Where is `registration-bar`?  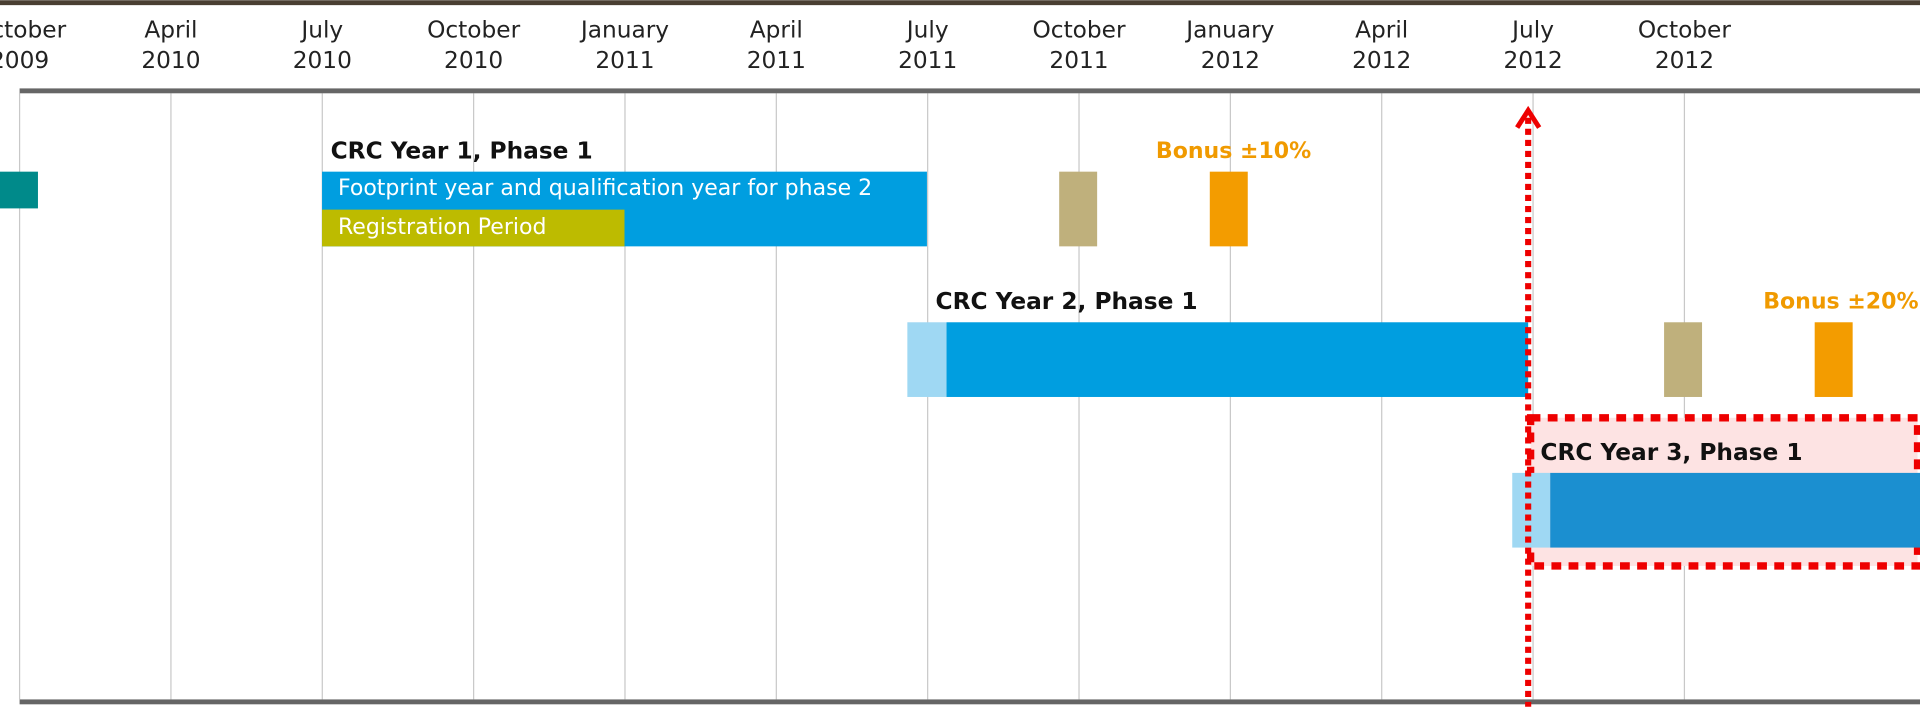
registration-bar is located at coordinates (473, 228).